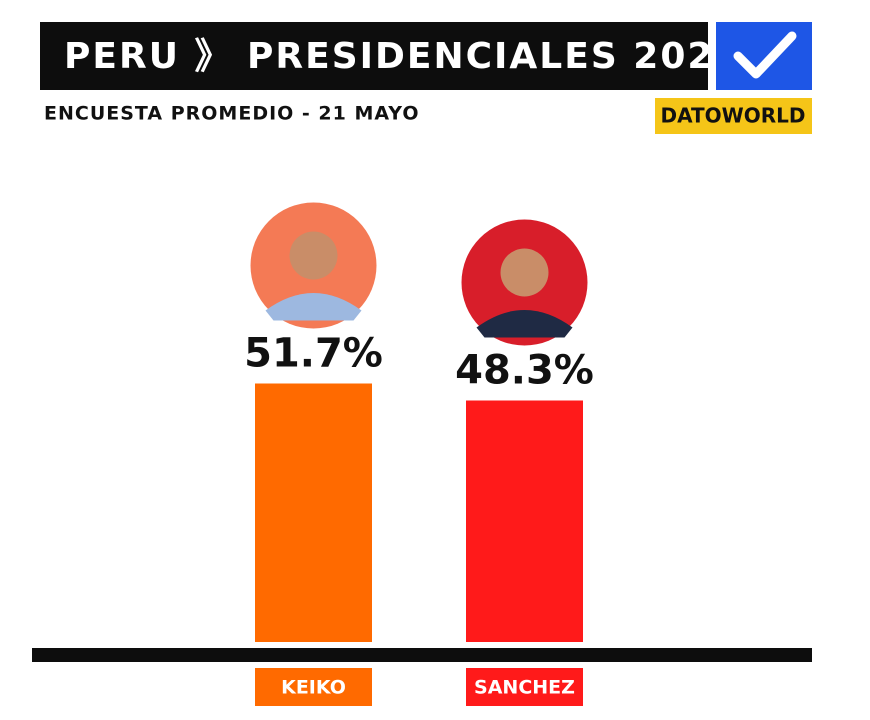 The width and height of the screenshot is (870, 720). I want to click on brand: DATOWORLD, so click(733, 116).